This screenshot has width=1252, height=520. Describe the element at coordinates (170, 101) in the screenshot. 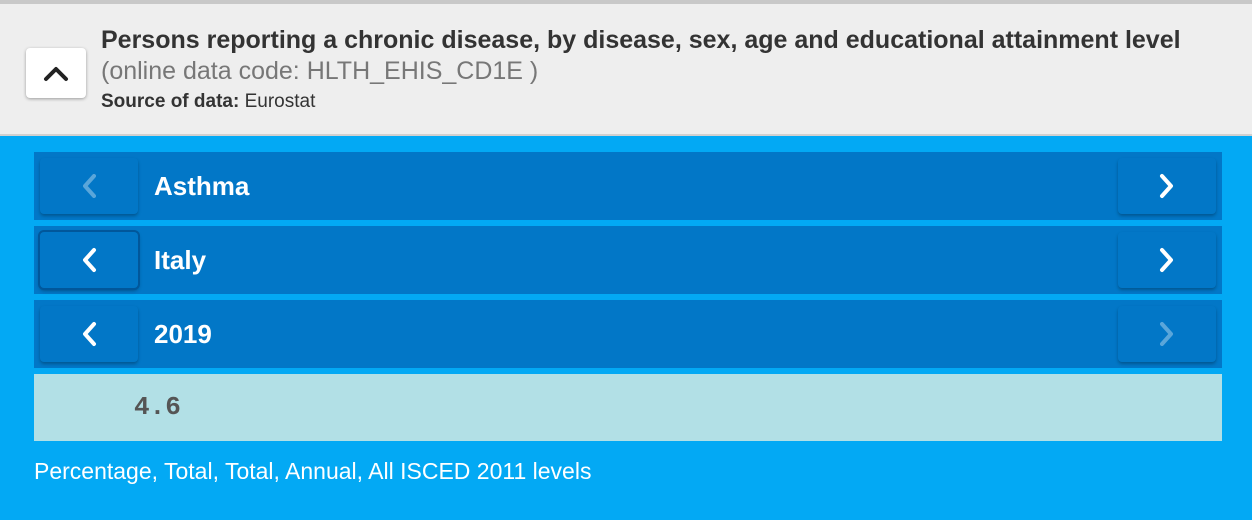

I see `source-label: Source of data:` at that location.